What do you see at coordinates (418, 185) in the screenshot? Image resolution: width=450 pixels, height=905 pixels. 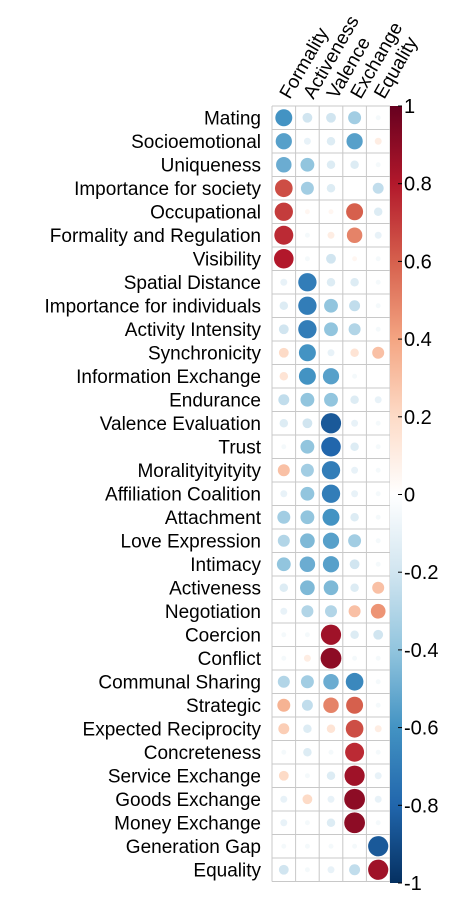 I see `legend-tick-label: 0.8` at bounding box center [418, 185].